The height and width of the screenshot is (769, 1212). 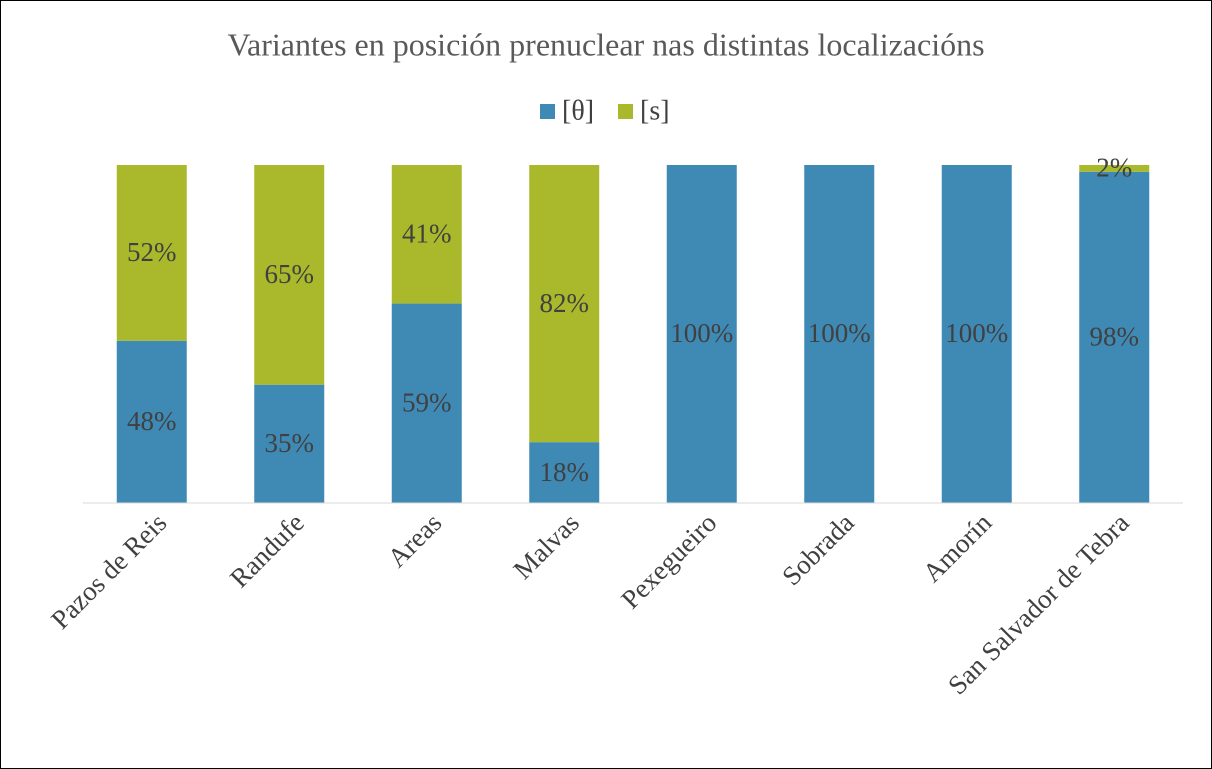 I want to click on data-label: 48%, so click(x=152, y=421).